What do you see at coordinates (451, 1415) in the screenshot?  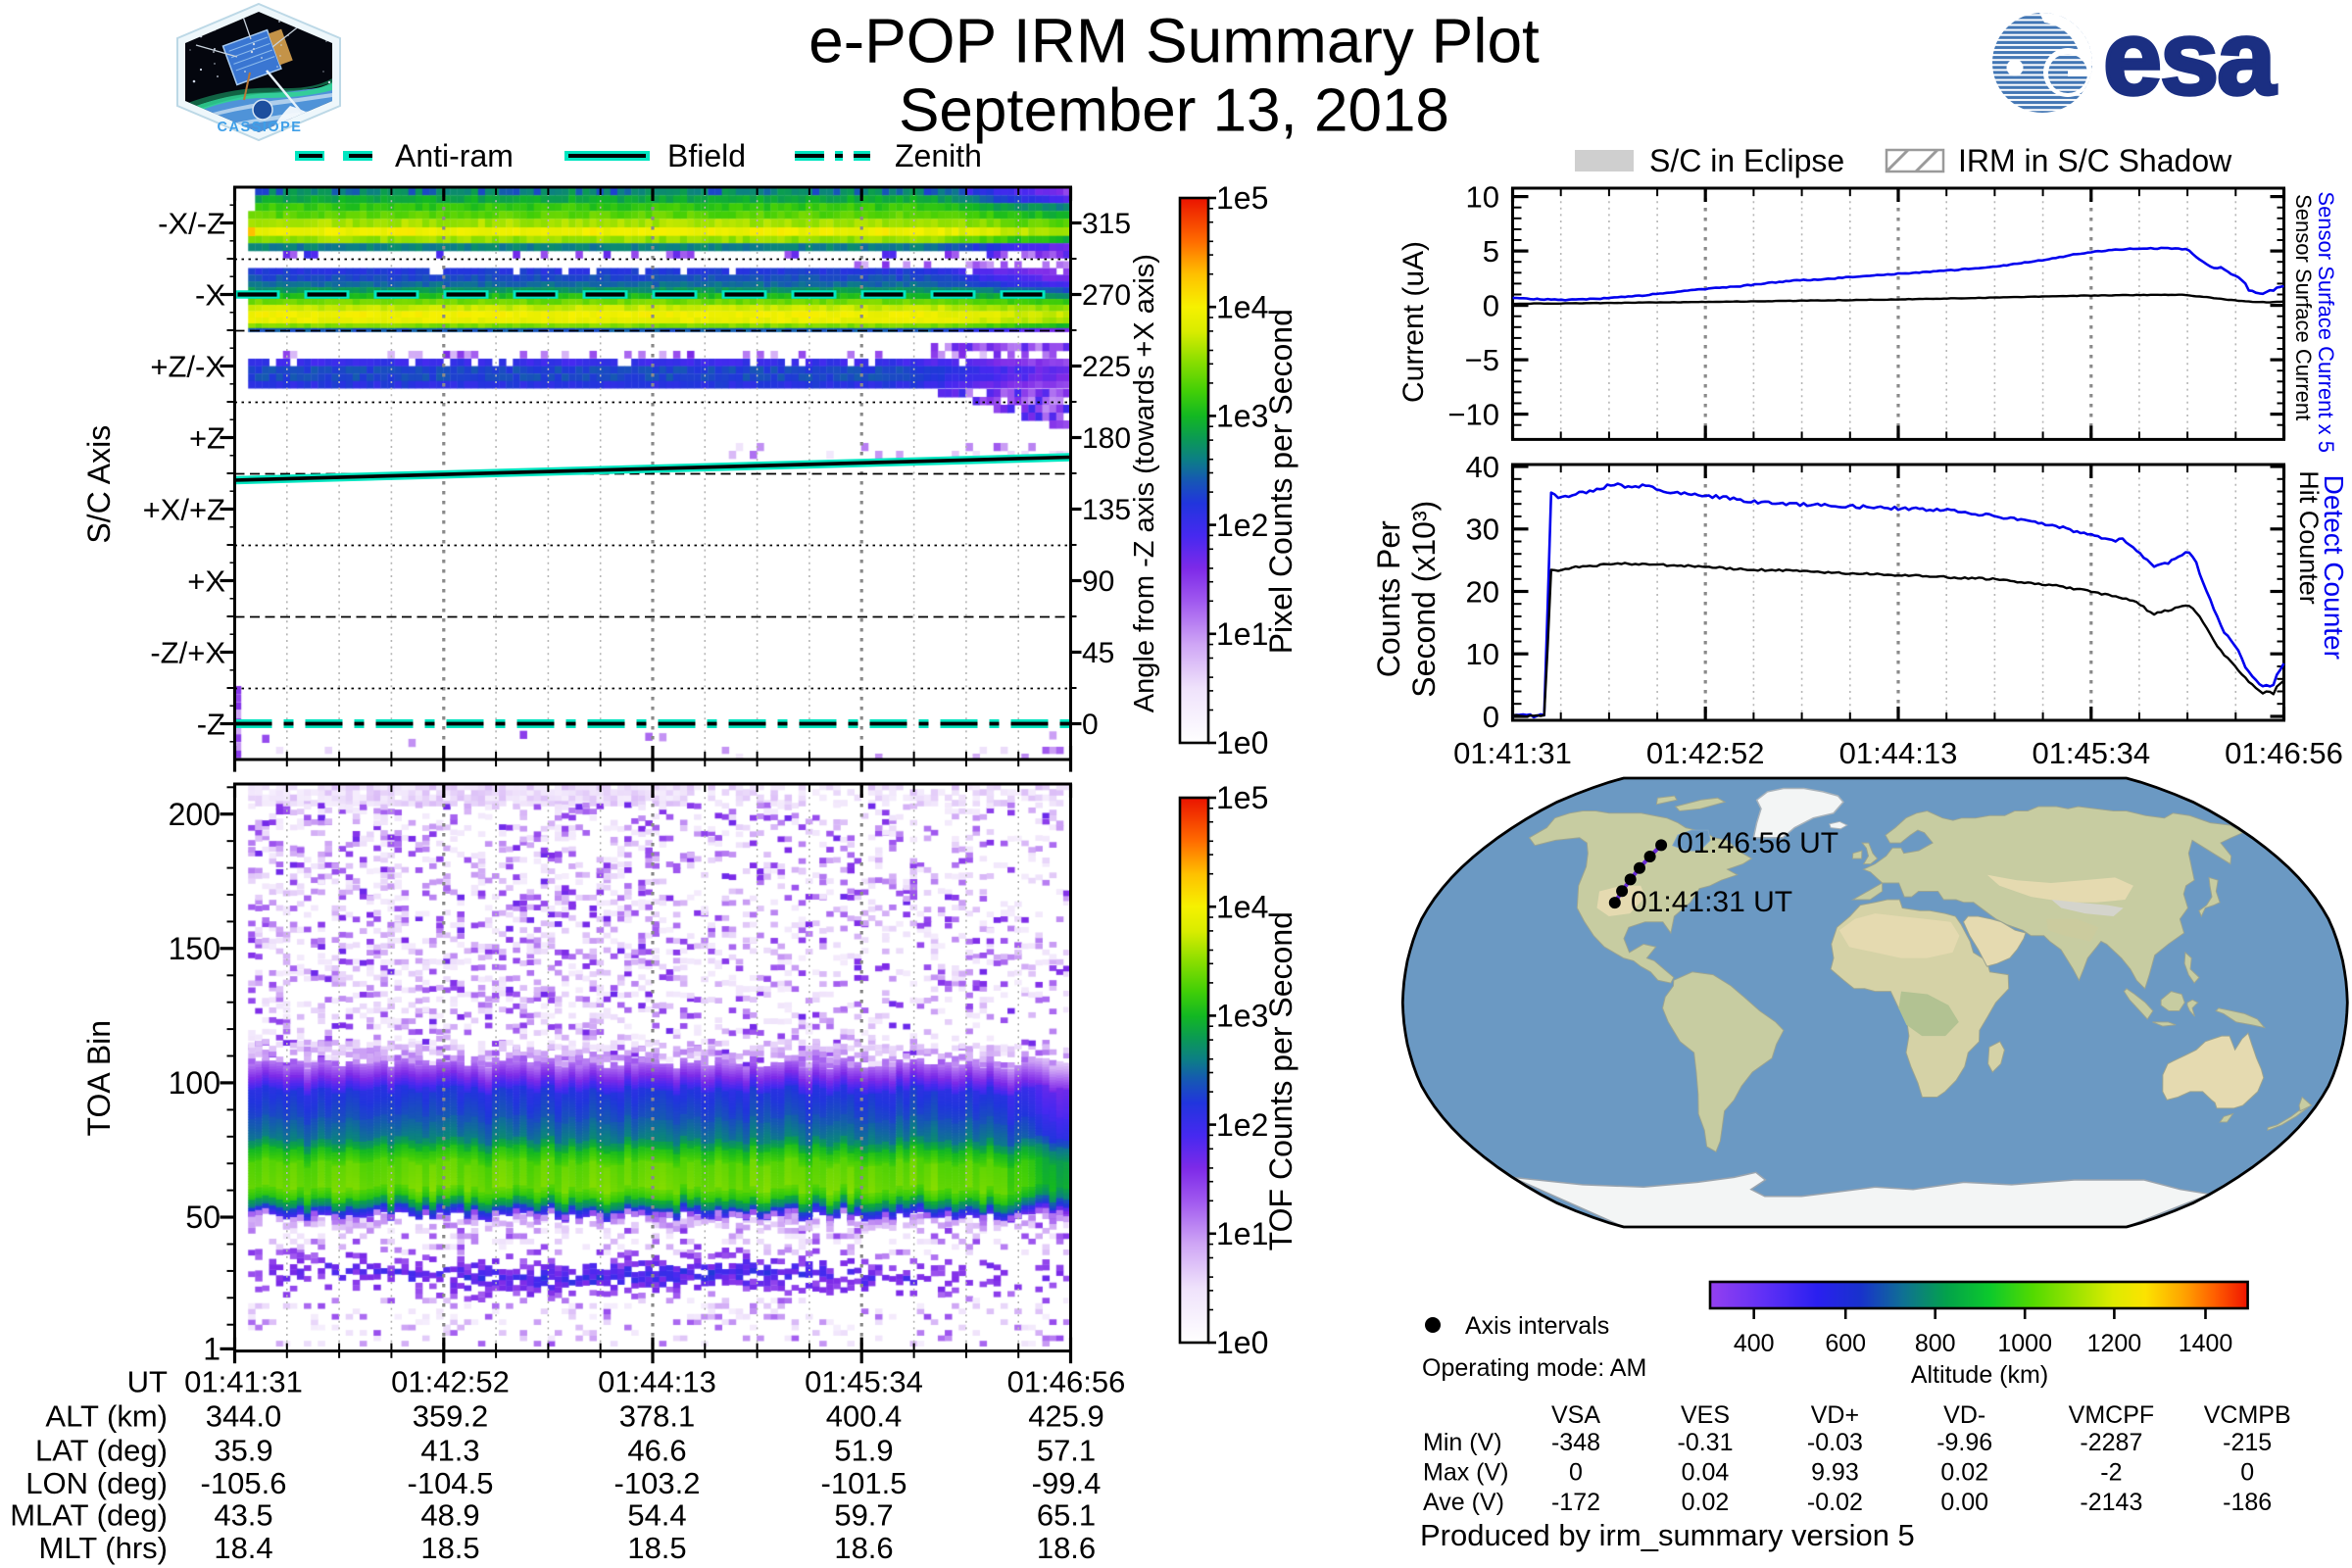 I see `svg-text: 359.2` at bounding box center [451, 1415].